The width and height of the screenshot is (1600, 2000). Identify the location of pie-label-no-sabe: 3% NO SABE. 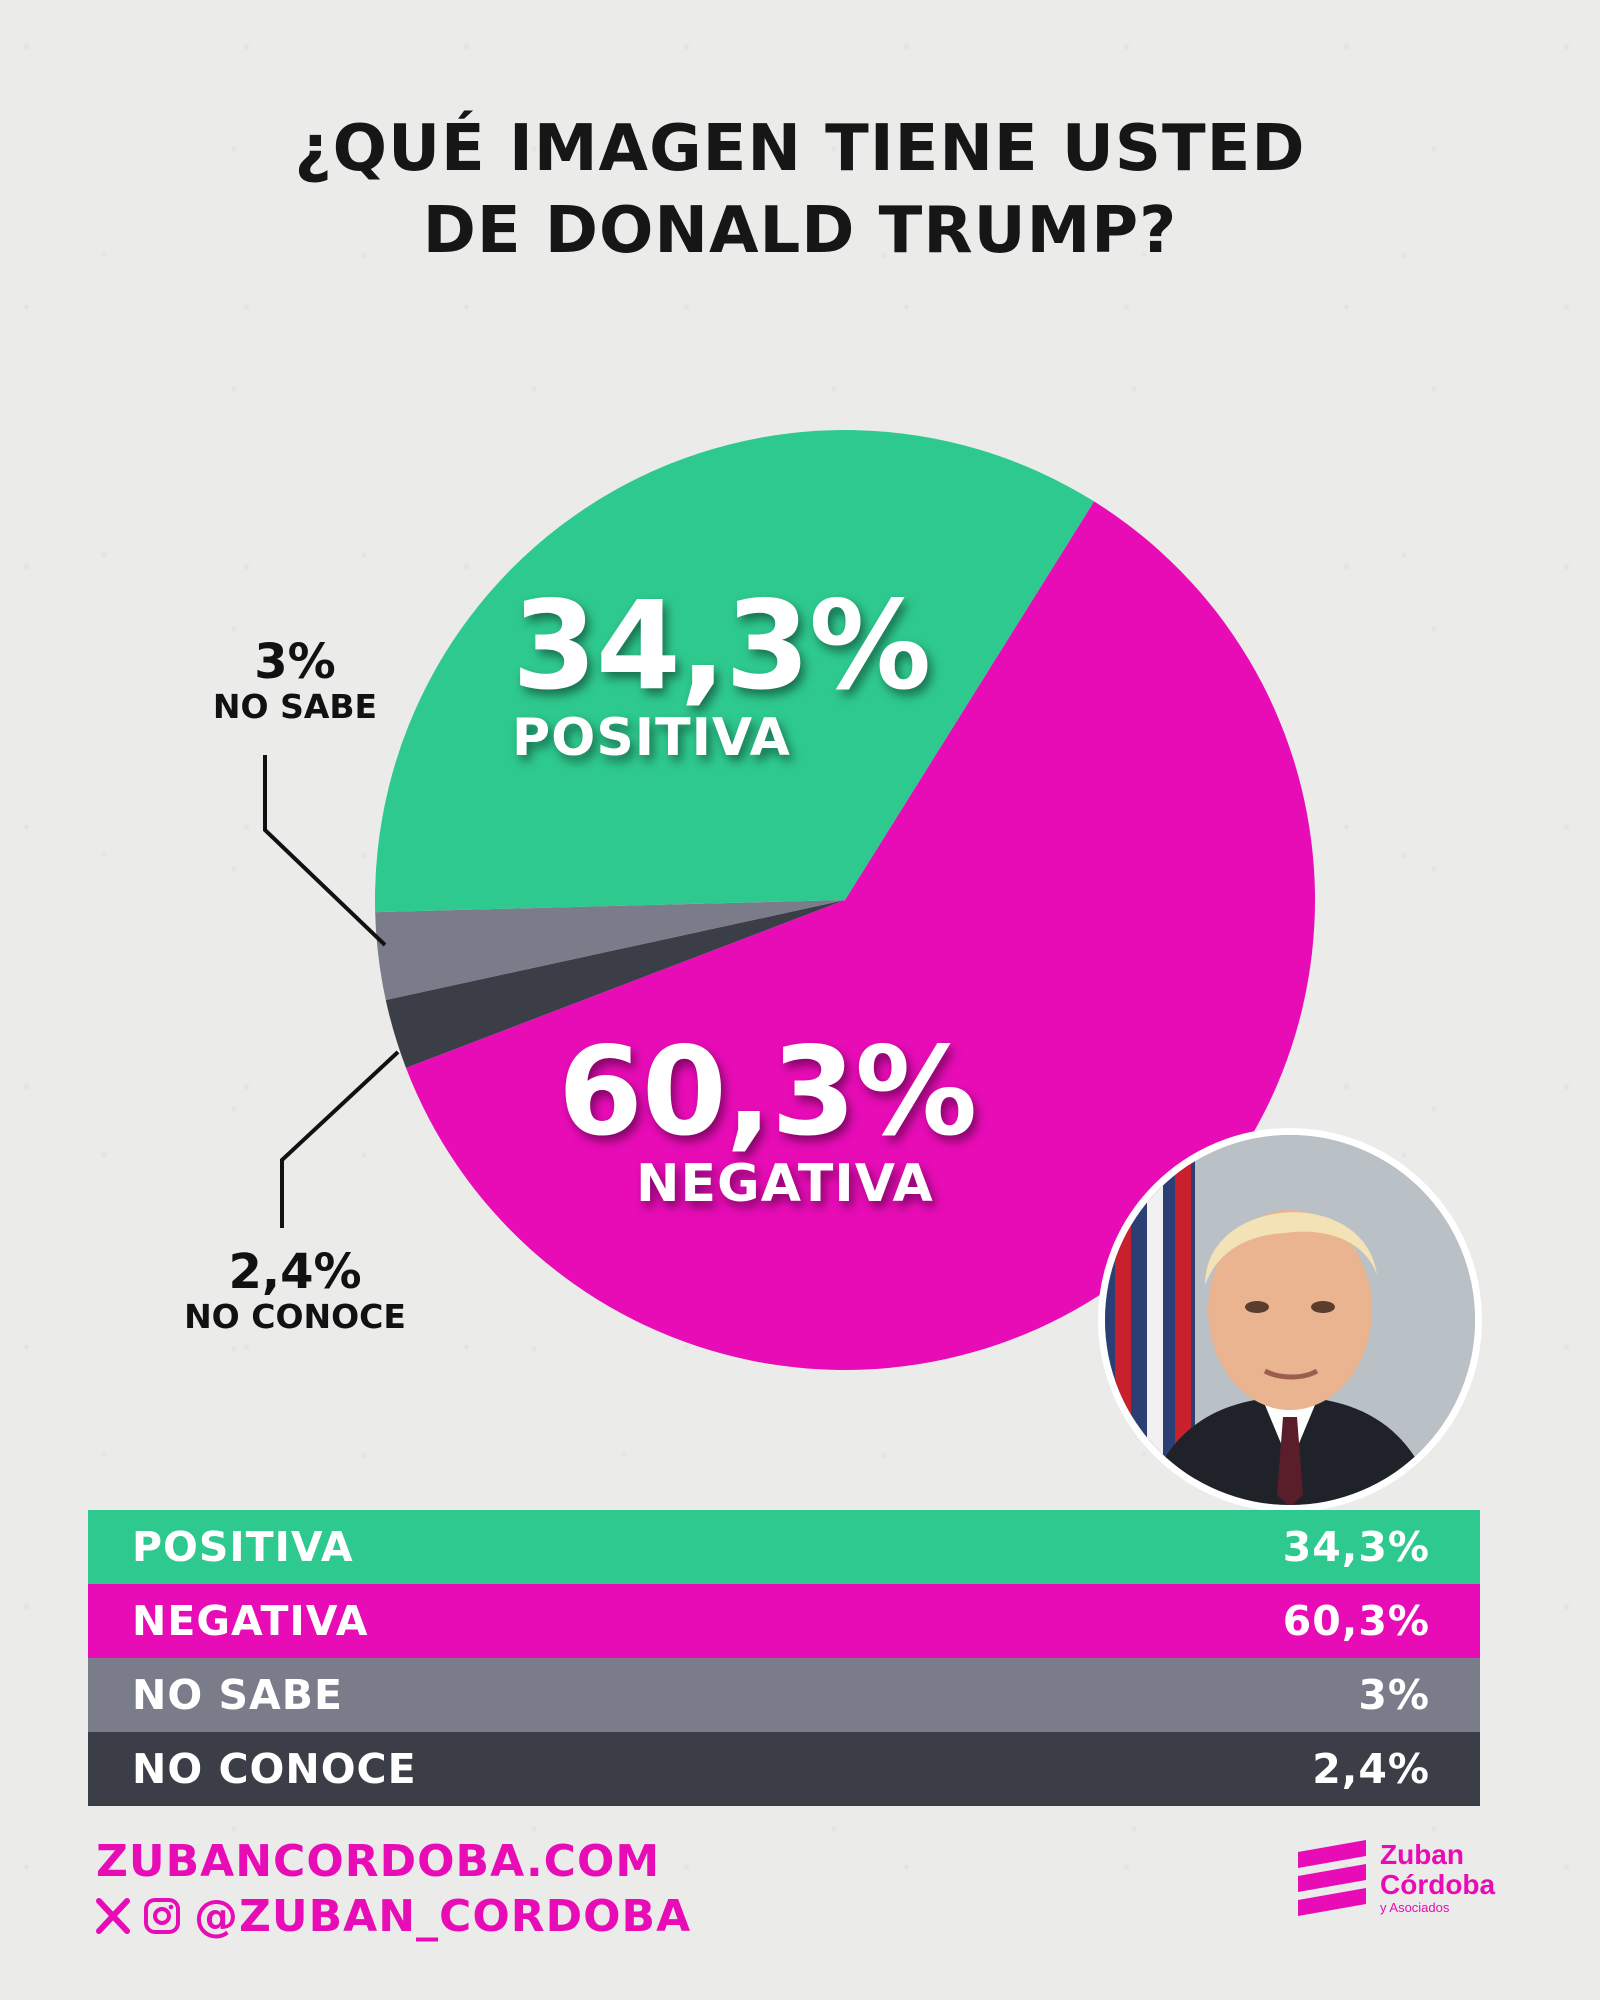
(295, 681).